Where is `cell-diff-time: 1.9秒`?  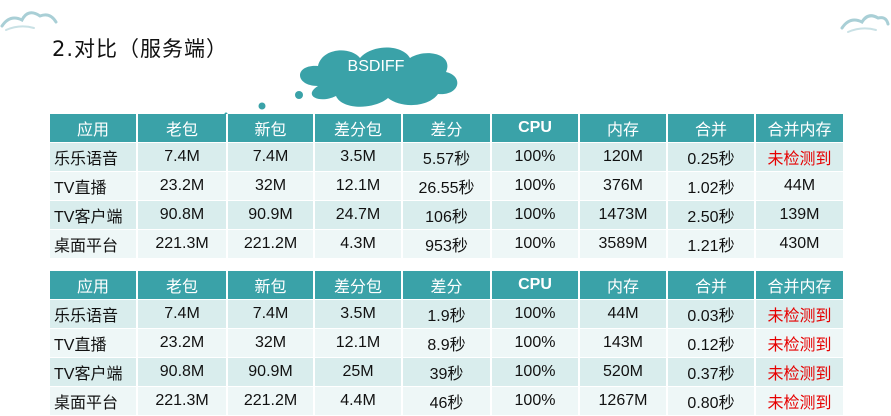 cell-diff-time: 1.9秒 is located at coordinates (447, 314).